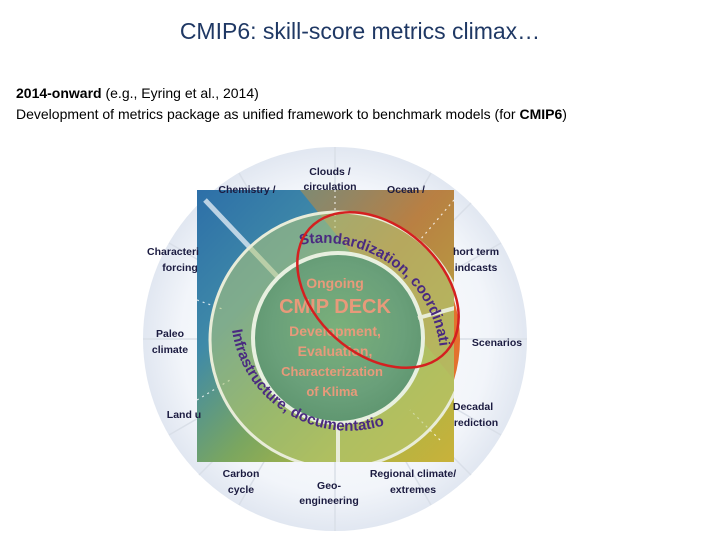  Describe the element at coordinates (564, 114) in the screenshot. I see `intro-line-2-end: )` at that location.